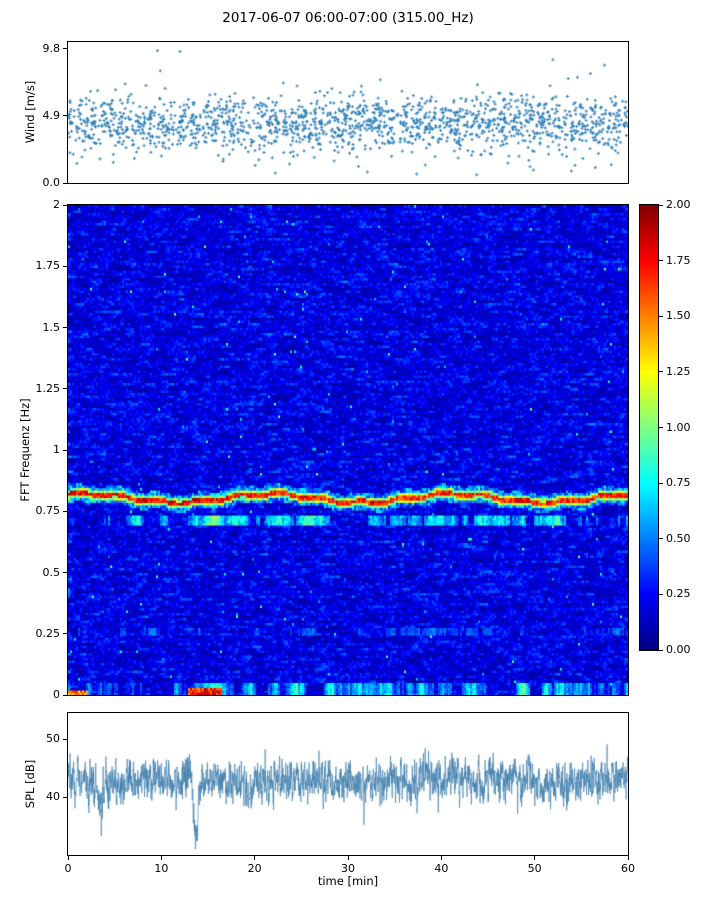 The image size is (720, 900). Describe the element at coordinates (48, 388) in the screenshot. I see `y-tick-label: 1.25` at that location.